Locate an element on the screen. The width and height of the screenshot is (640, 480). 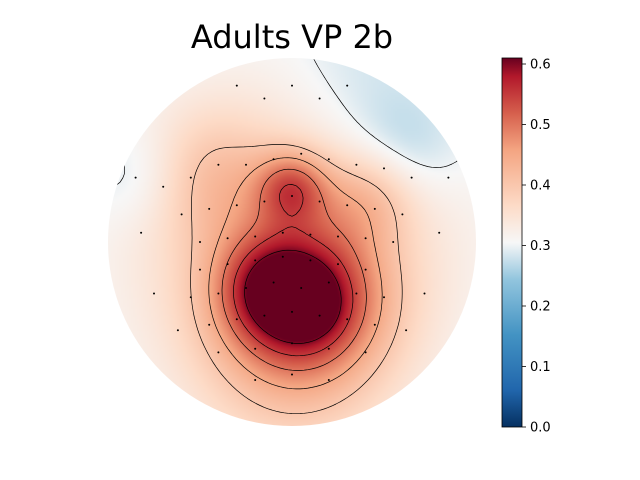
colorbar-tick-label: 0.1 is located at coordinates (540, 367).